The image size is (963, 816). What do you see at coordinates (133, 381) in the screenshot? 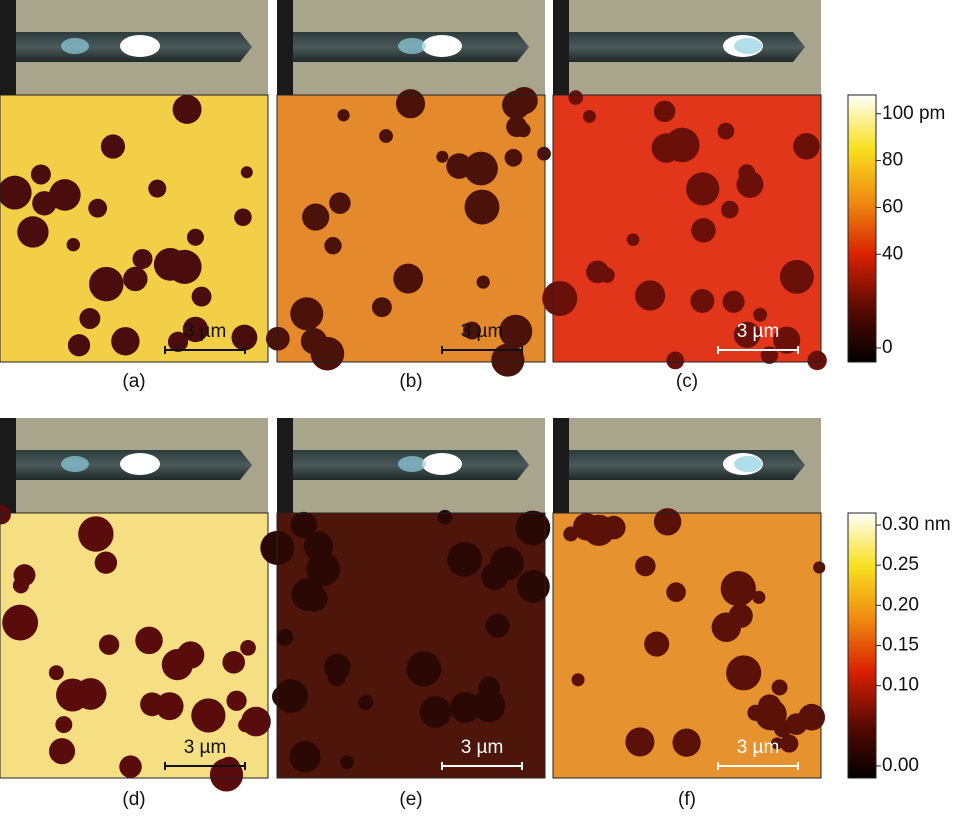
I see `panel-label: (a)` at bounding box center [133, 381].